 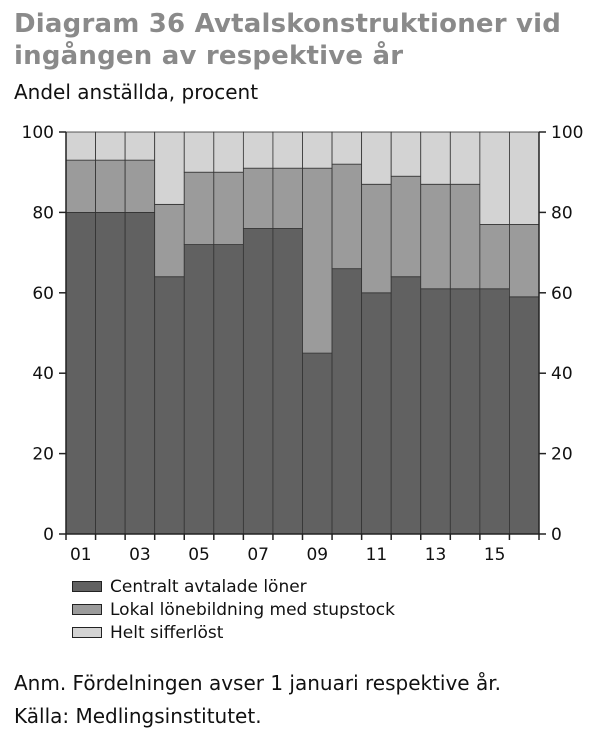 I want to click on legend-swatch-free, so click(x=87, y=632).